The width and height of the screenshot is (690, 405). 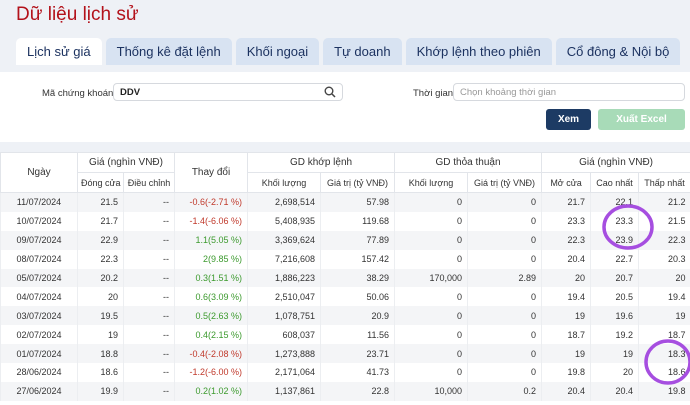 What do you see at coordinates (566, 182) in the screenshot?
I see `sub-header: Mở cửa` at bounding box center [566, 182].